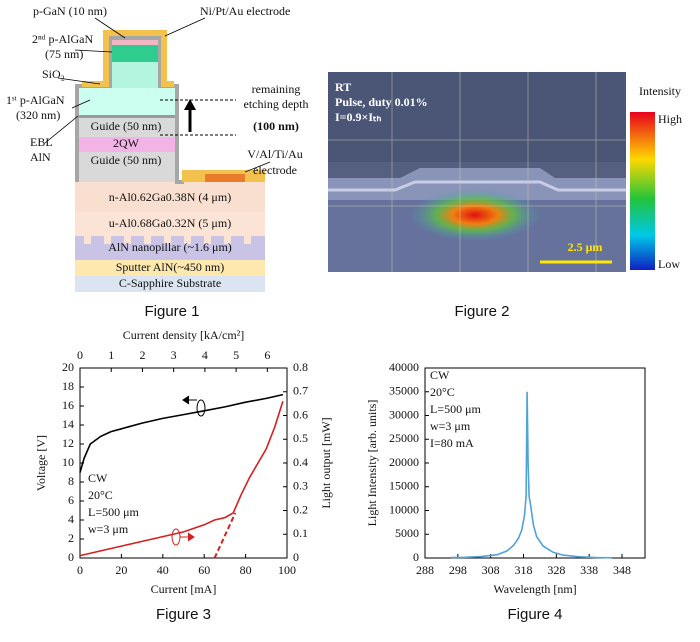 The width and height of the screenshot is (700, 642). I want to click on y2-tick-label: 0.3, so click(300, 486).